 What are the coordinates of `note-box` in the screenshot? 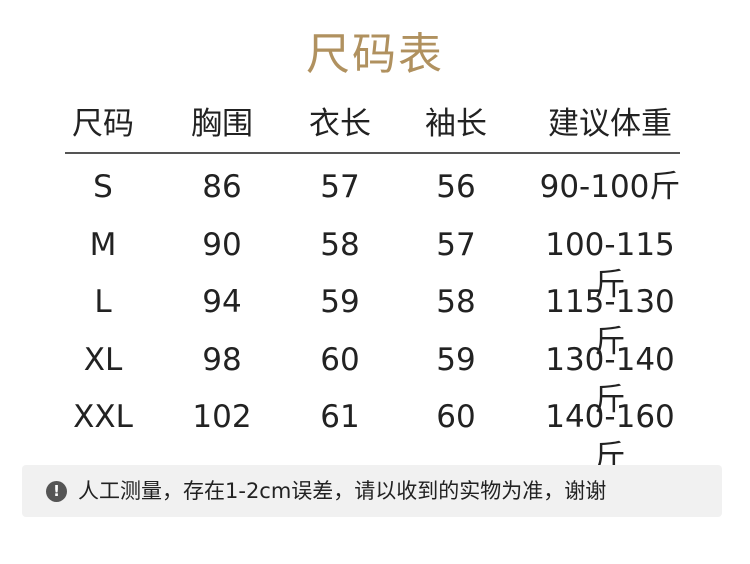 It's located at (372, 491).